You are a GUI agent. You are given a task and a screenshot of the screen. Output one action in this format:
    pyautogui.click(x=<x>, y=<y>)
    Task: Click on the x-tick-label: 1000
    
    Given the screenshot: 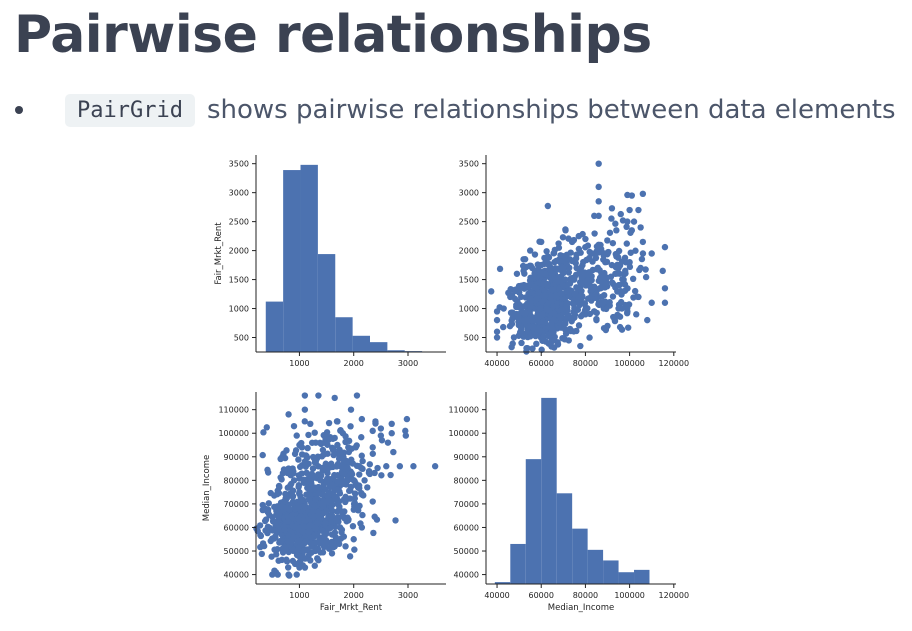 What is the action you would take?
    pyautogui.click(x=299, y=363)
    